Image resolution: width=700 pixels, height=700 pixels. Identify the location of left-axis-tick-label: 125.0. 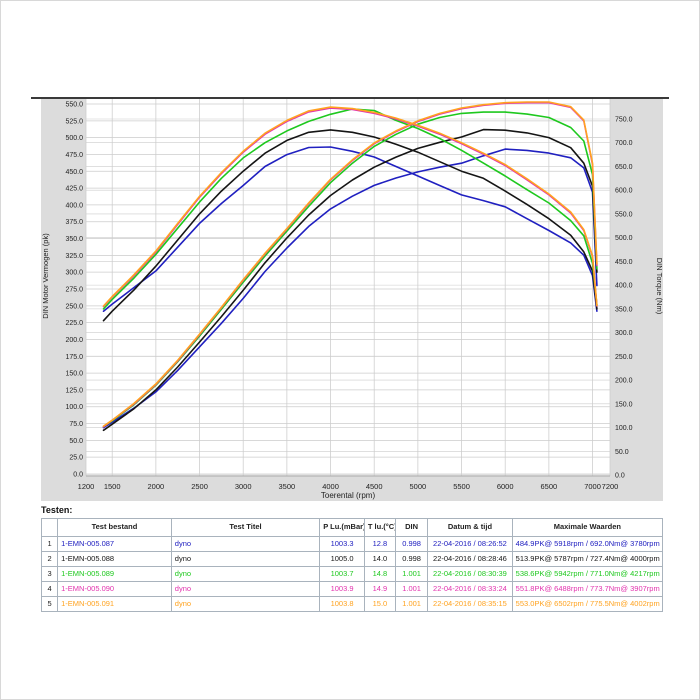
(74, 390).